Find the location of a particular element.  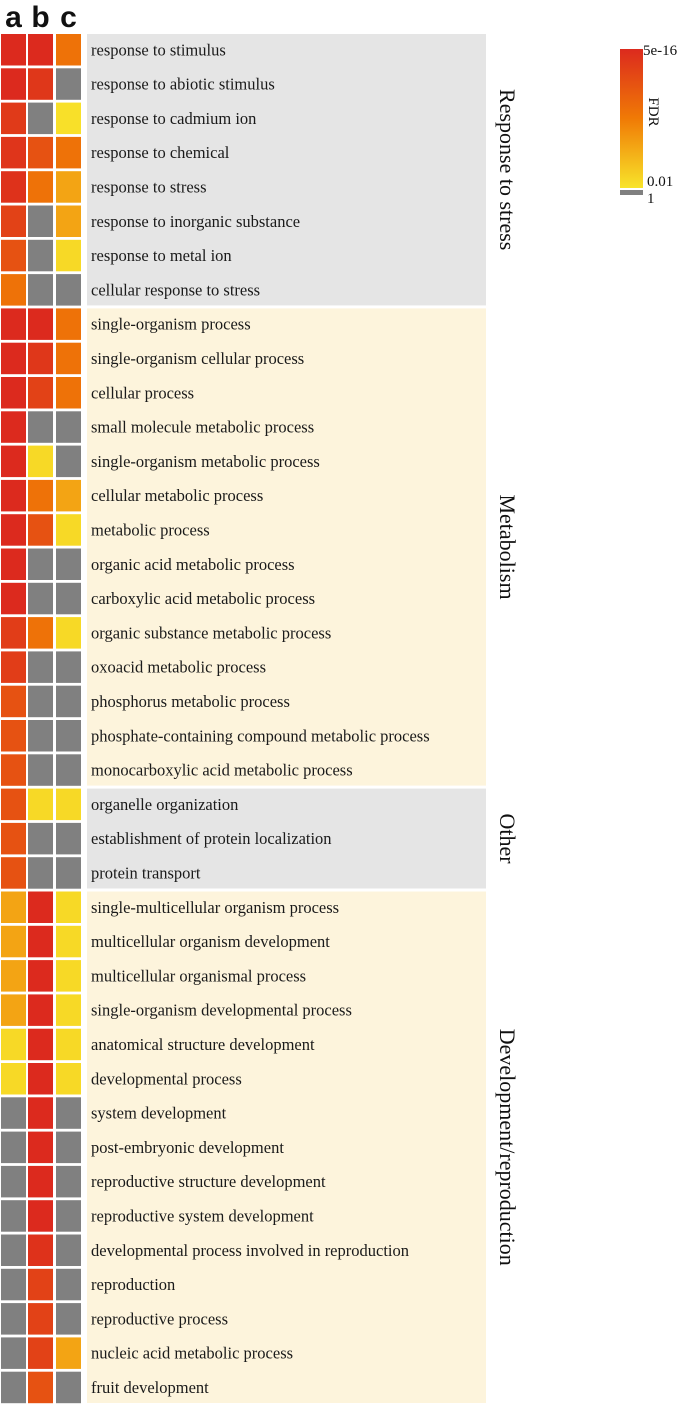

column-header-c: c is located at coordinates (68, 17).